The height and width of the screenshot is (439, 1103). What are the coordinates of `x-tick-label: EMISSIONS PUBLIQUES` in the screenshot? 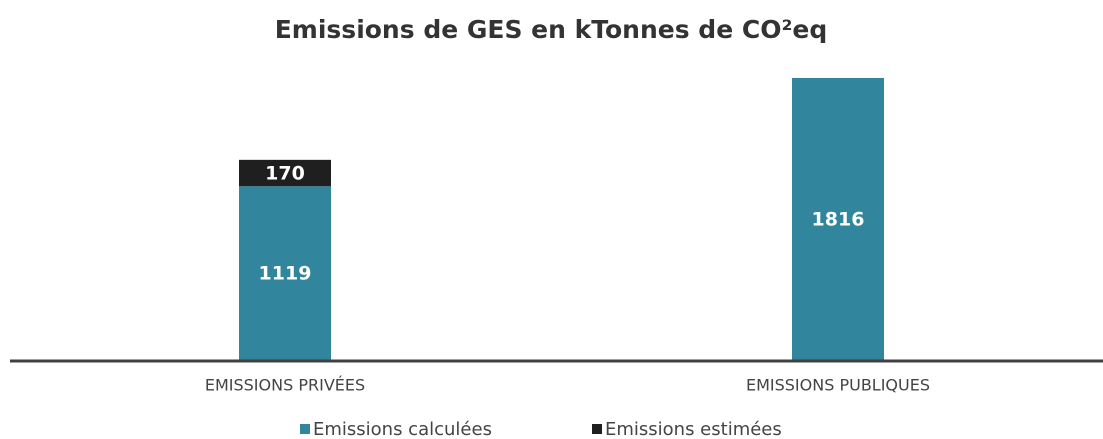 It's located at (838, 385).